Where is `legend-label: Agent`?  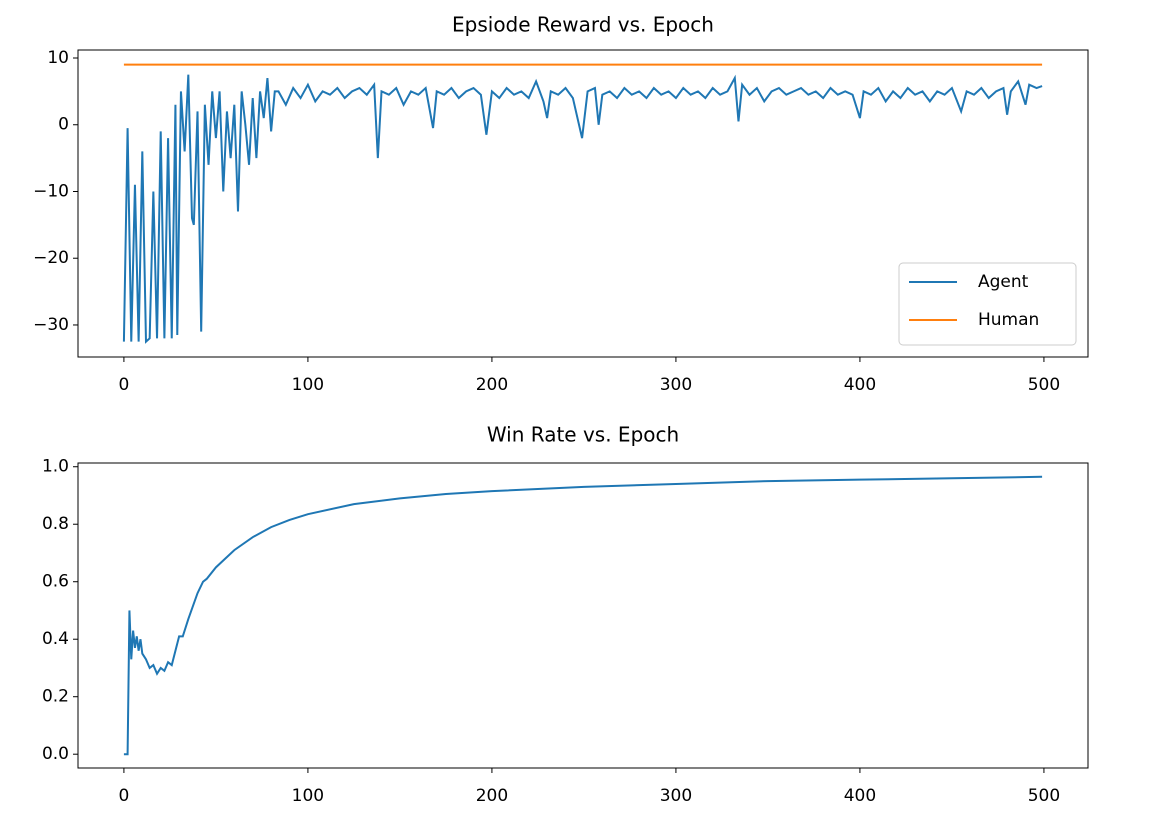 legend-label: Agent is located at coordinates (1003, 282).